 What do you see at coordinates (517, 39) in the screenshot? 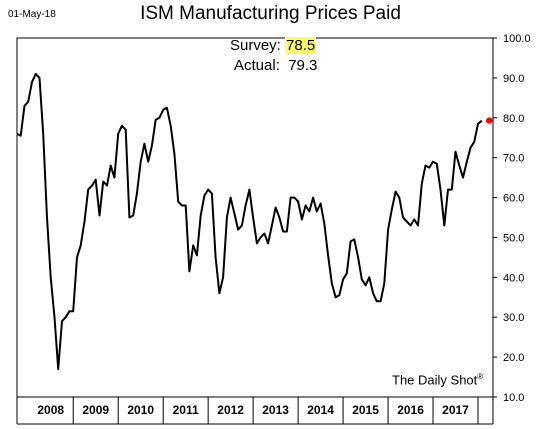
I see `y-tick-label: 100.0` at bounding box center [517, 39].